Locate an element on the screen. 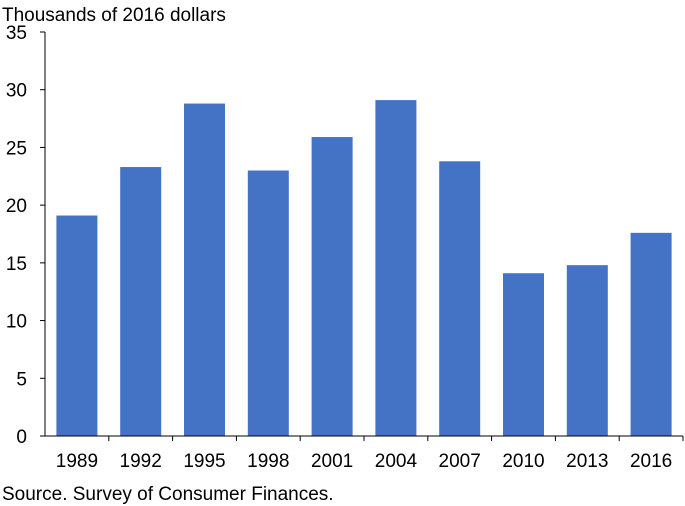 This screenshot has height=506, width=685. y-tick-label: 30 is located at coordinates (16, 91).